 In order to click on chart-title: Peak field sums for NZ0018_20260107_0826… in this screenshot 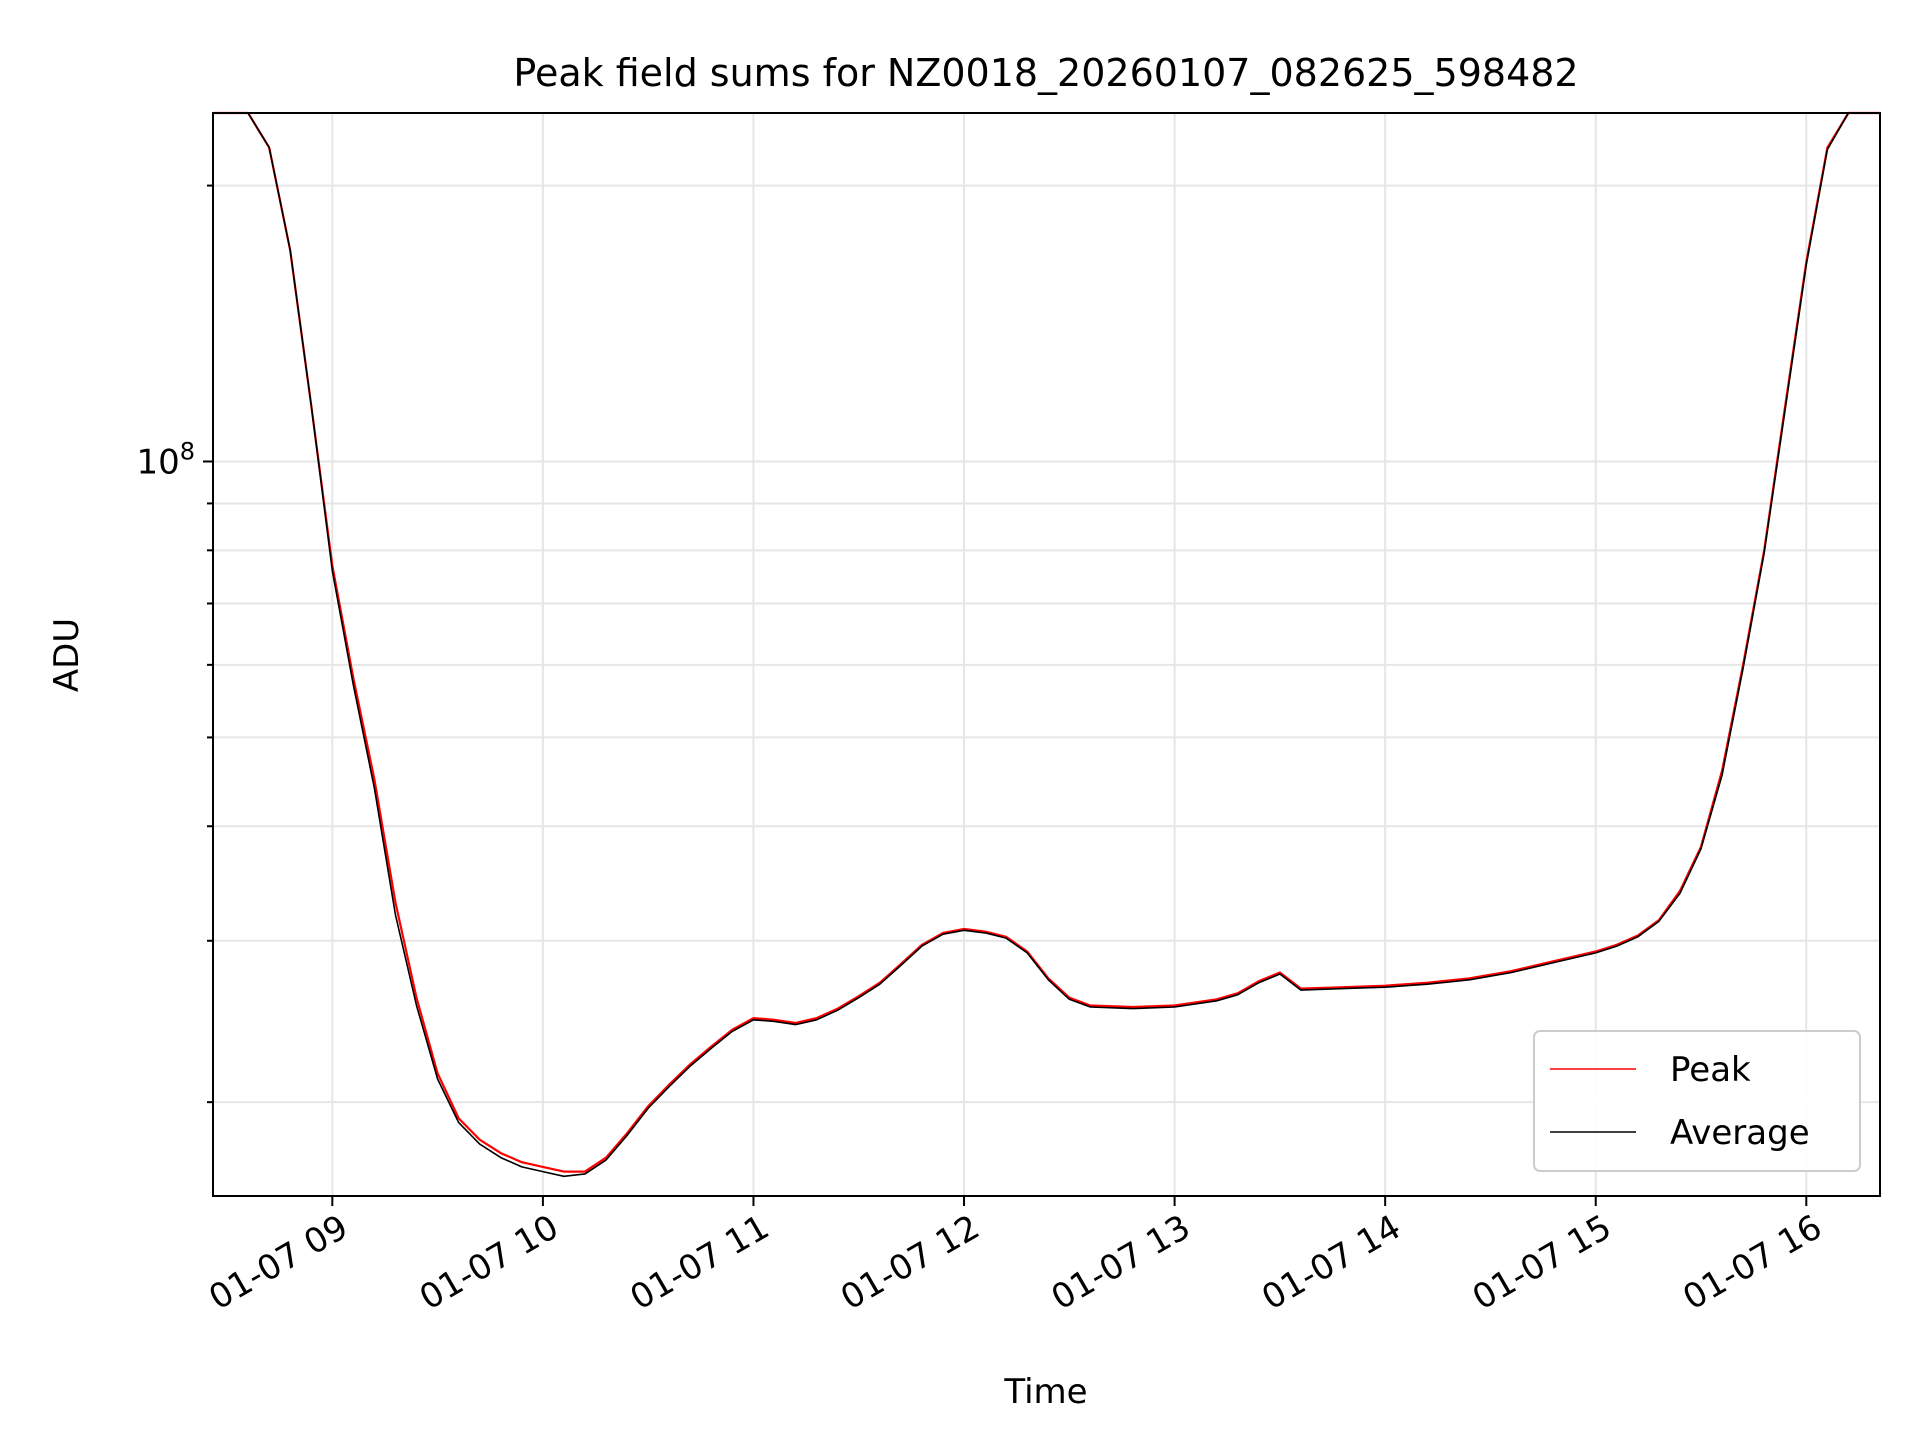, I will do `click(1045, 73)`.